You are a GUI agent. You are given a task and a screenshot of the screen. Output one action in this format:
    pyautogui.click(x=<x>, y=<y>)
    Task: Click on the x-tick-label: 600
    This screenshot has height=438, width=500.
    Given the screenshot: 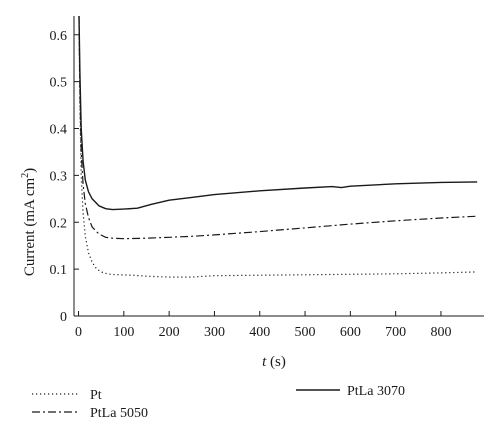 What is the action you would take?
    pyautogui.click(x=350, y=332)
    